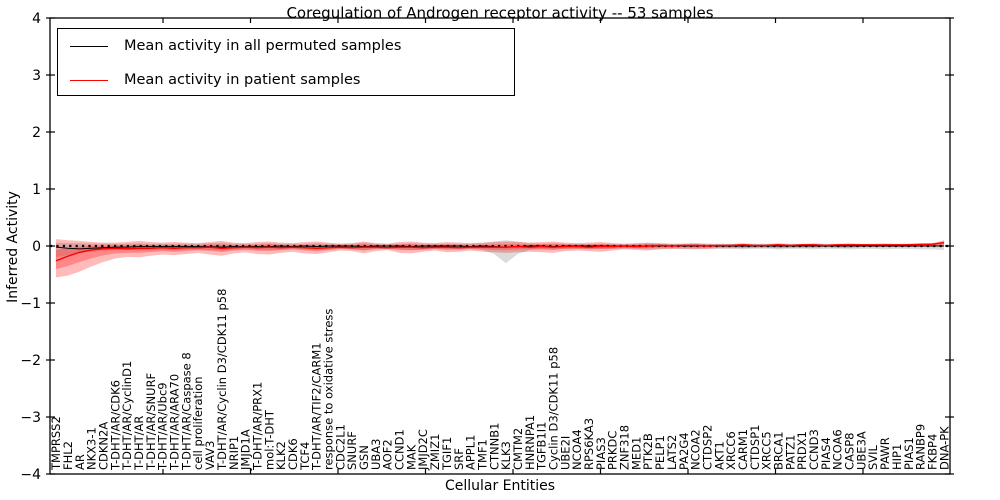 Image resolution: width=1000 pixels, height=500 pixels. What do you see at coordinates (660, 452) in the screenshot?
I see `x-tick-label: PELP1` at bounding box center [660, 452].